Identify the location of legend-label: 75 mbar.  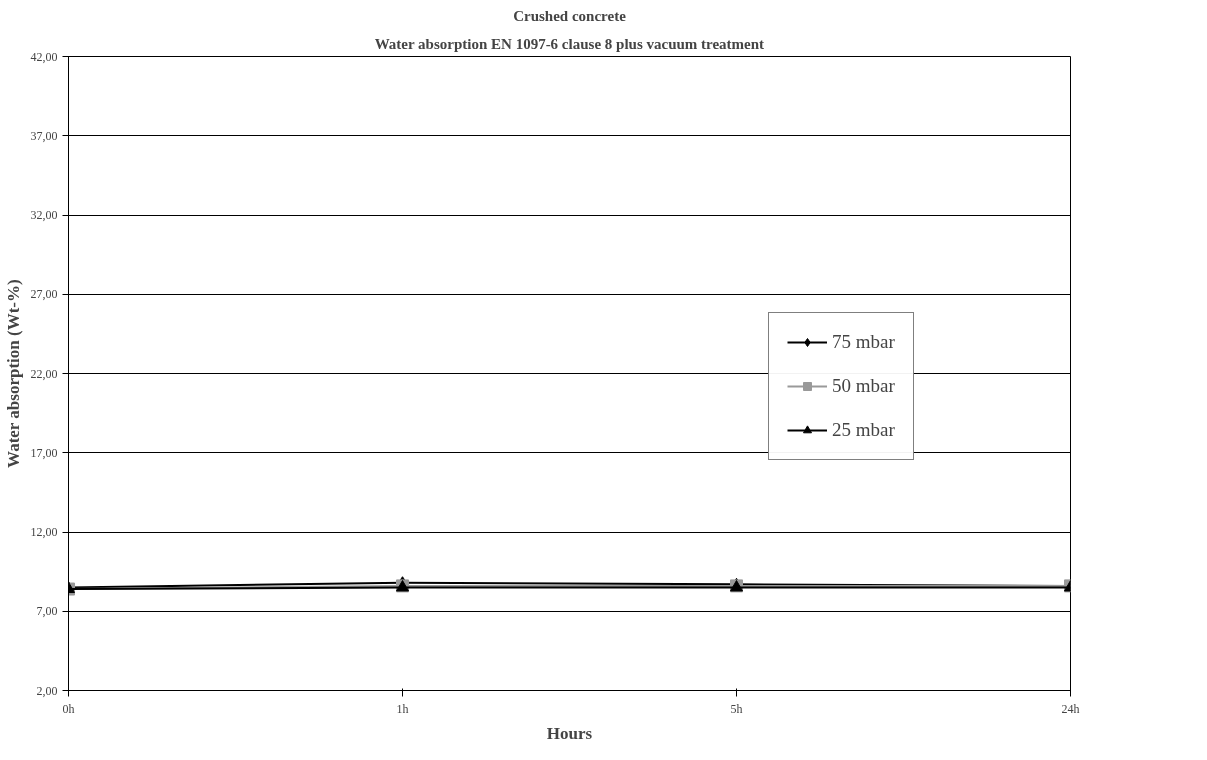
(863, 342).